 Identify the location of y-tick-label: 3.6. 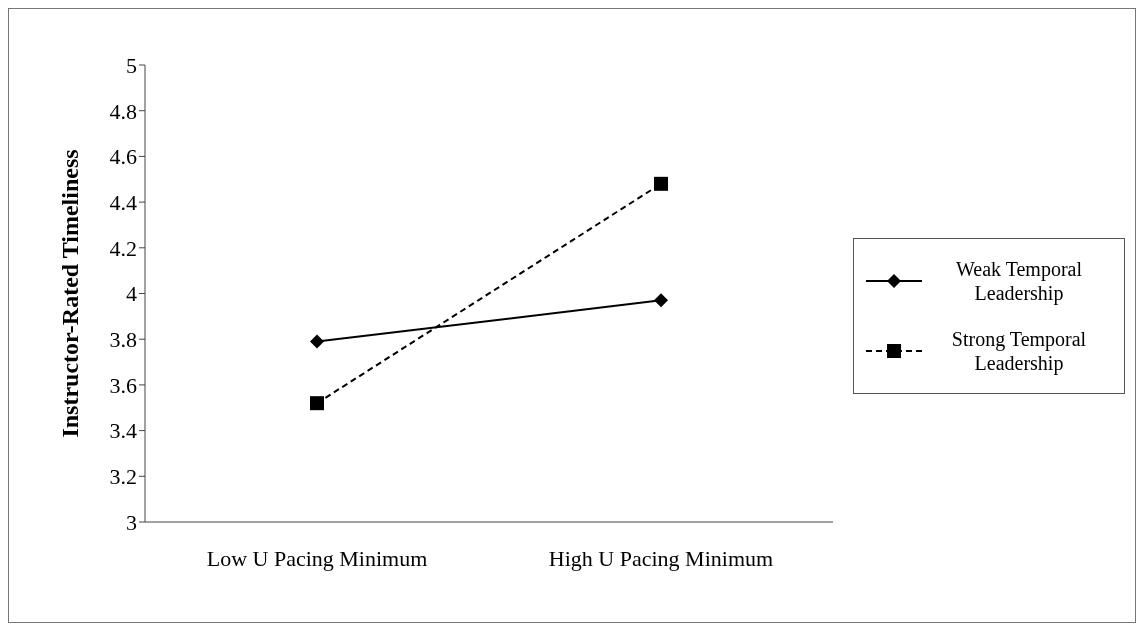
(123, 385).